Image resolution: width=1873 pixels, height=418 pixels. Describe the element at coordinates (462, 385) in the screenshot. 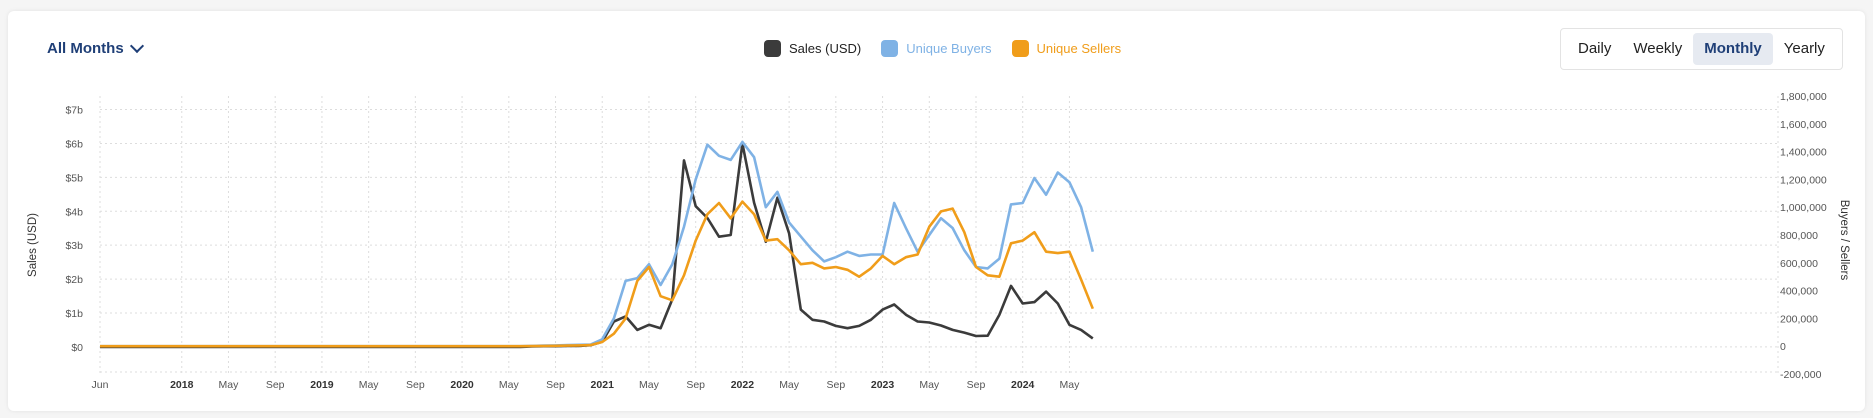

I see `x-tick-label: 2020` at that location.